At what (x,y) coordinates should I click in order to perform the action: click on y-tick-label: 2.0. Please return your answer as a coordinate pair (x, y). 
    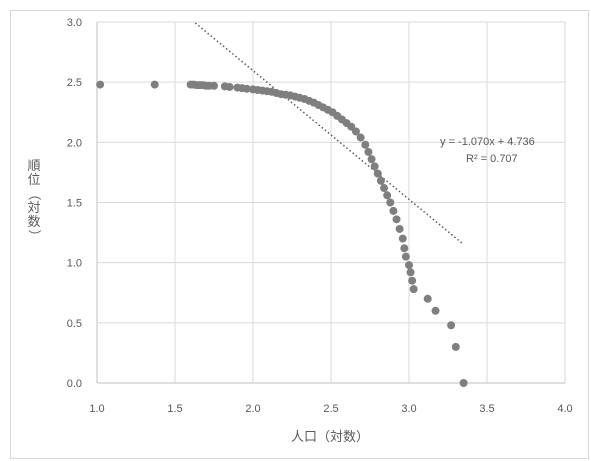
    Looking at the image, I should click on (74, 143).